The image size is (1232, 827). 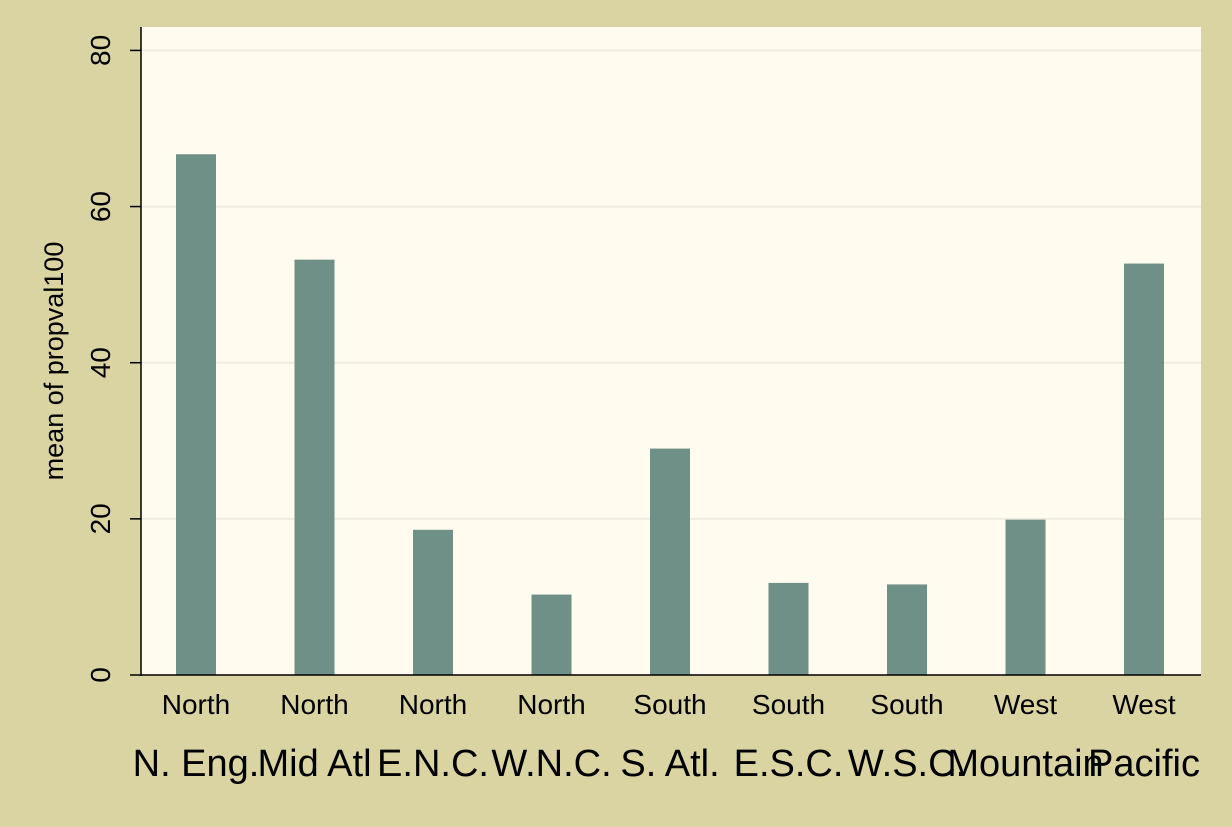 I want to click on x-category-bottom-label: Mid Atl, so click(x=314, y=764).